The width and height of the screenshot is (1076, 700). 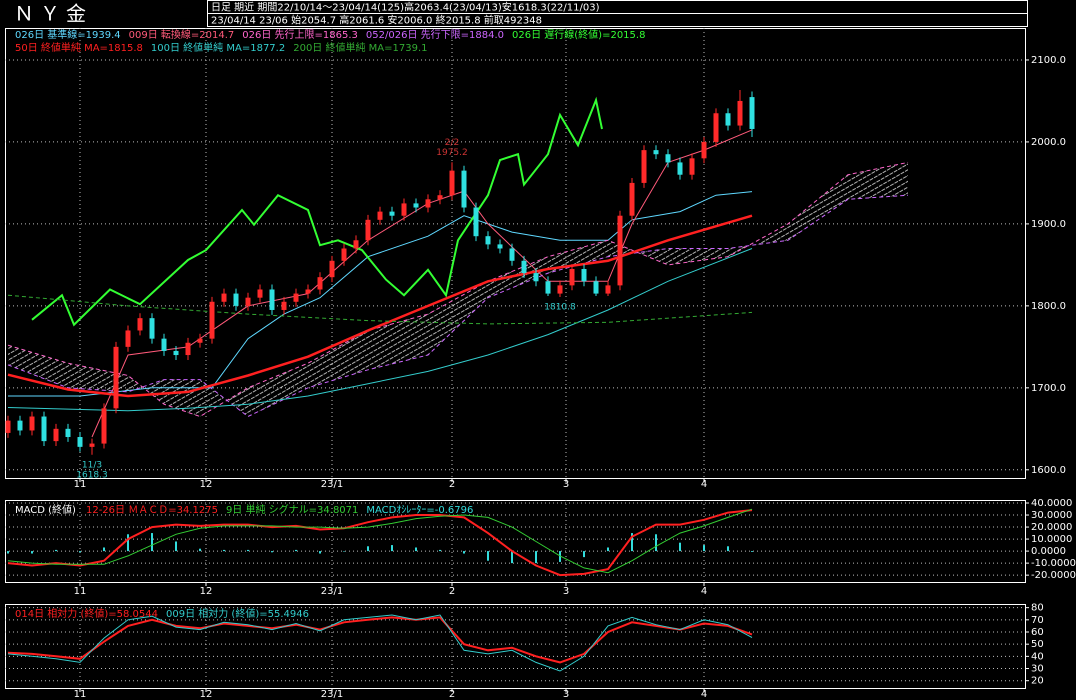 What do you see at coordinates (92, 475) in the screenshot?
I see `annotation-value: 1618.3` at bounding box center [92, 475].